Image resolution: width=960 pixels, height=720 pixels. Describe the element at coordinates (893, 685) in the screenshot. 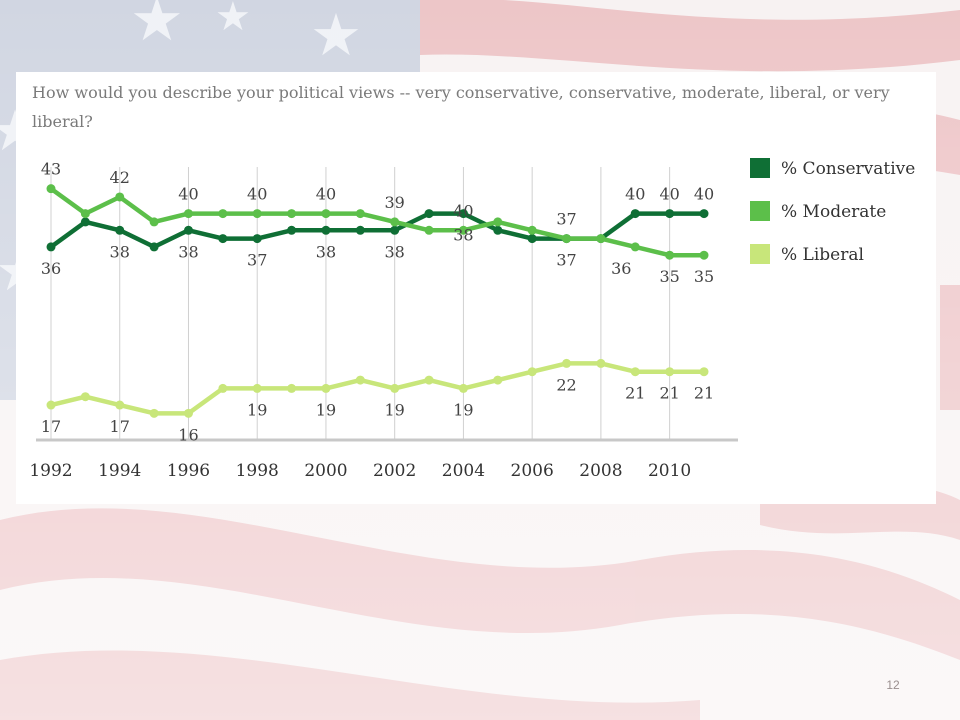

I see `slide-number: 12` at that location.